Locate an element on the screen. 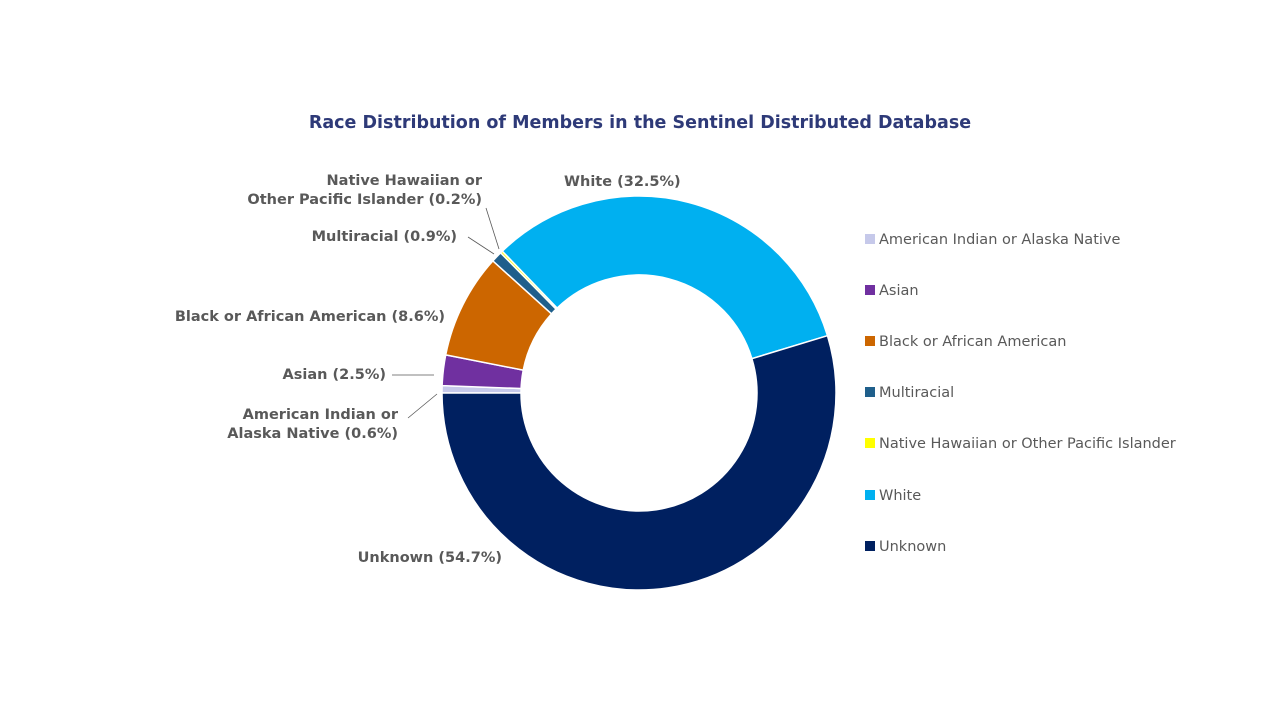  data-label-unknown: Unknown (54.7%) is located at coordinates (430, 558).